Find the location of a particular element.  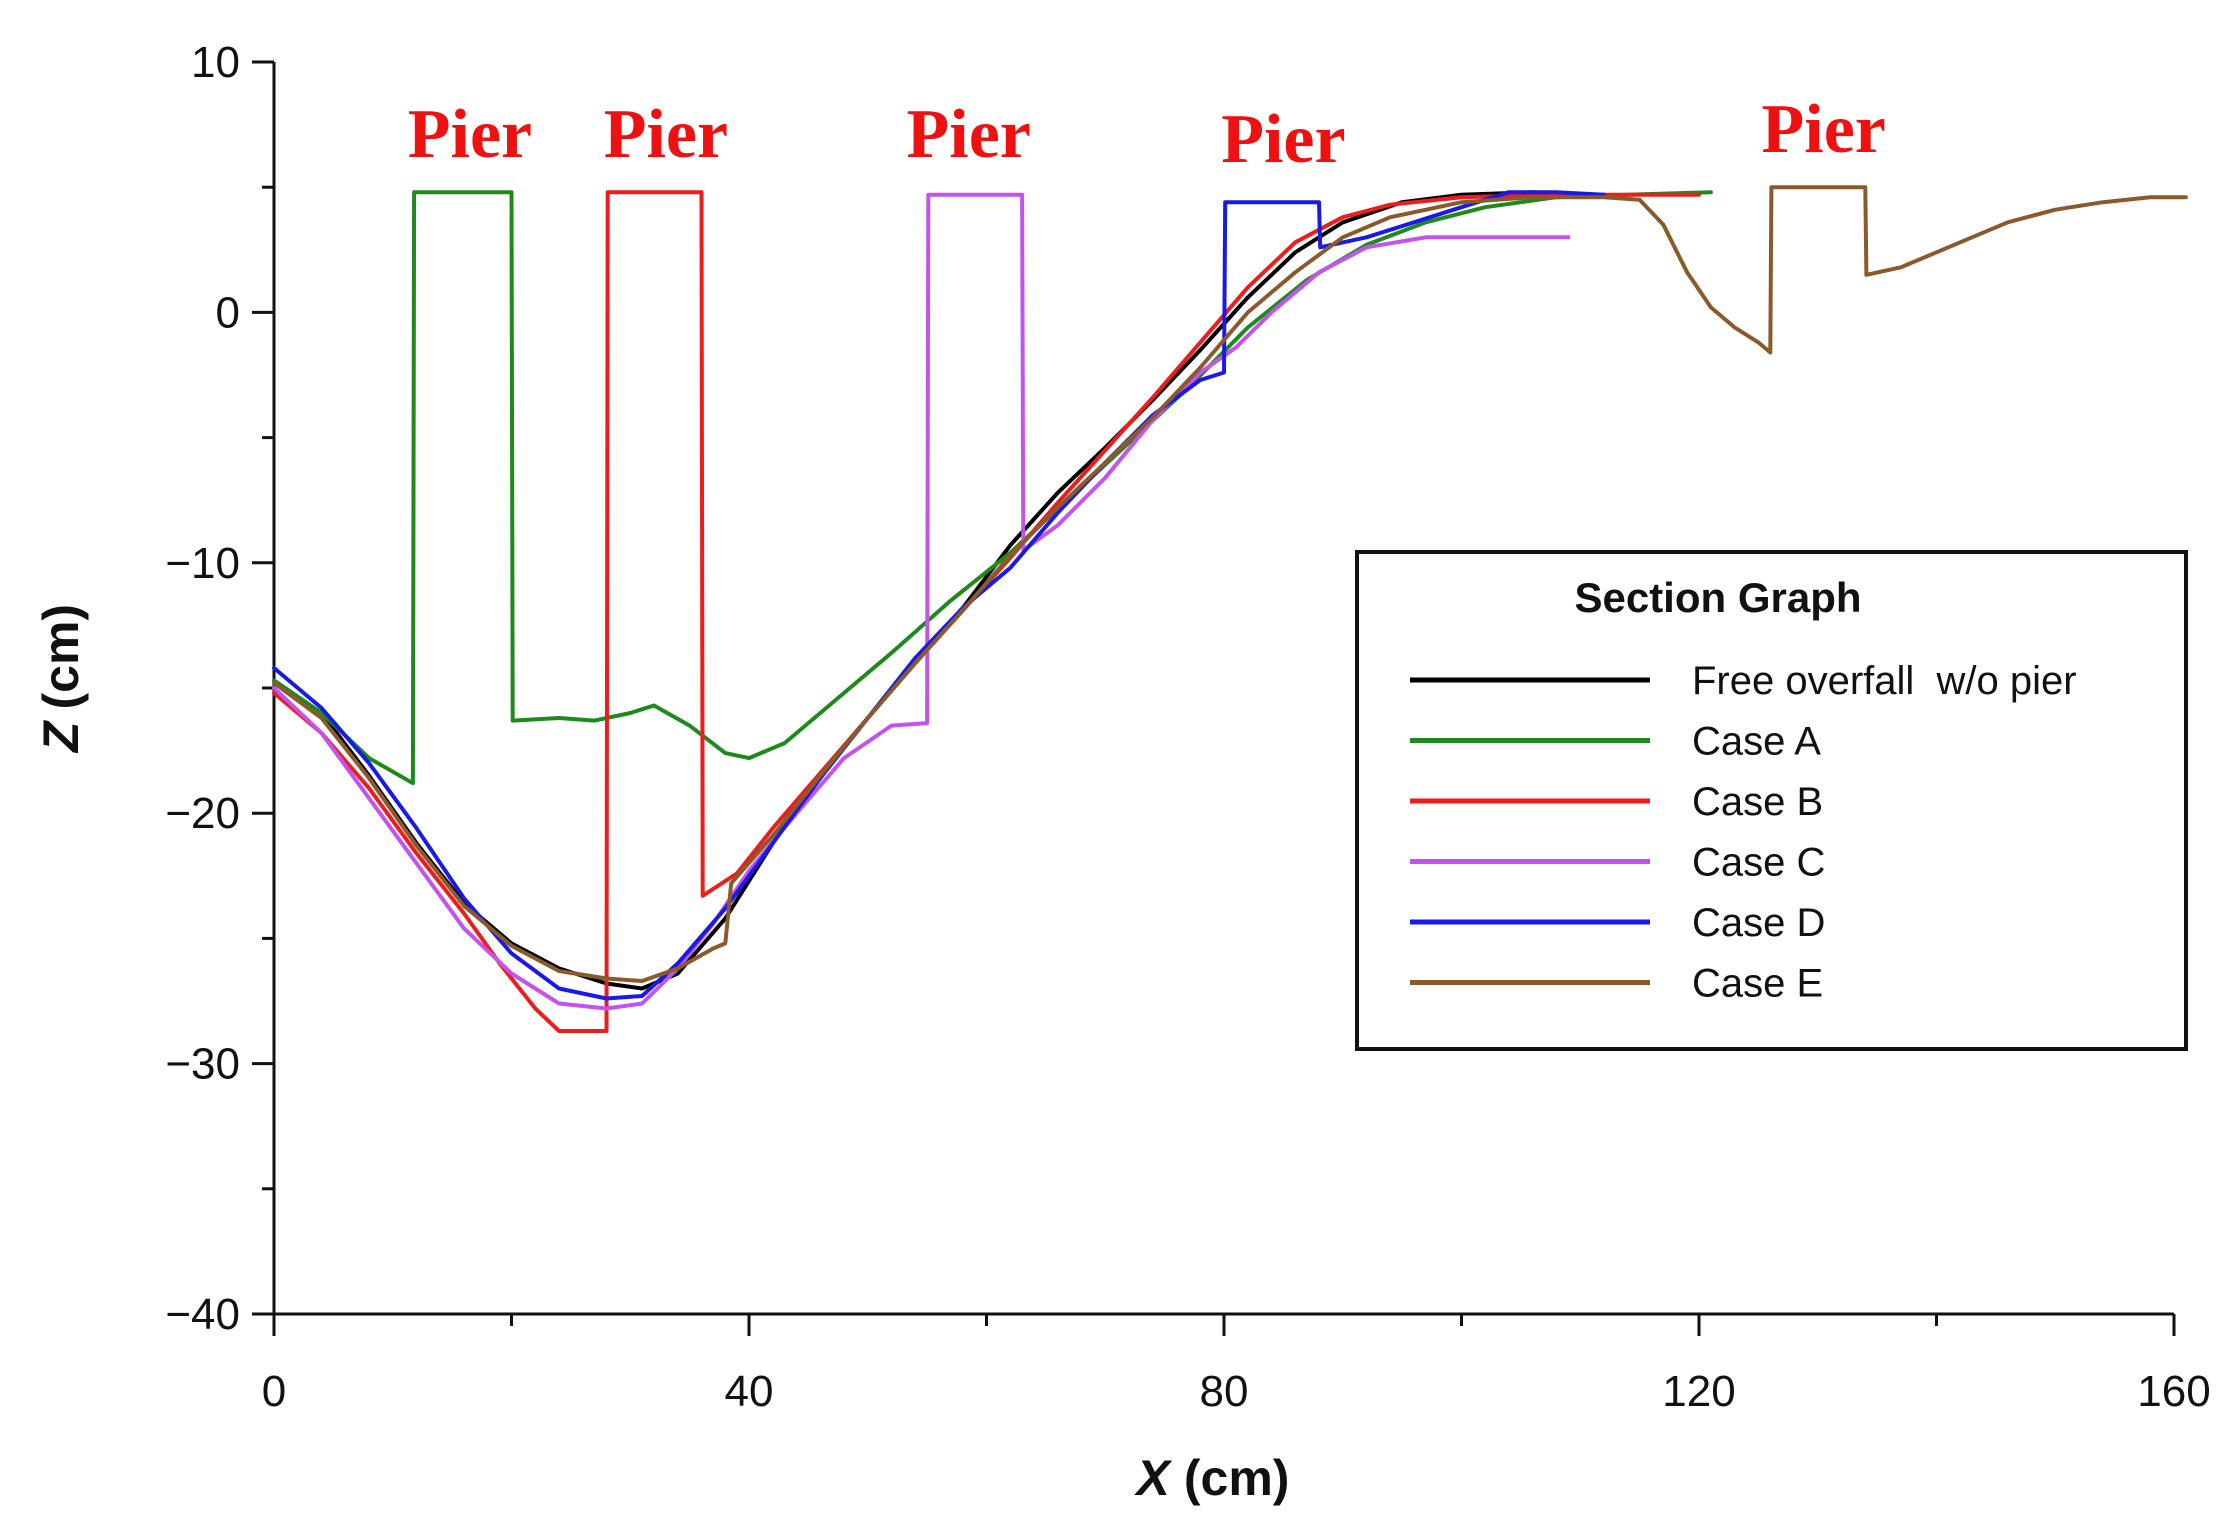

legend-label-4: Case D is located at coordinates (1758, 923).